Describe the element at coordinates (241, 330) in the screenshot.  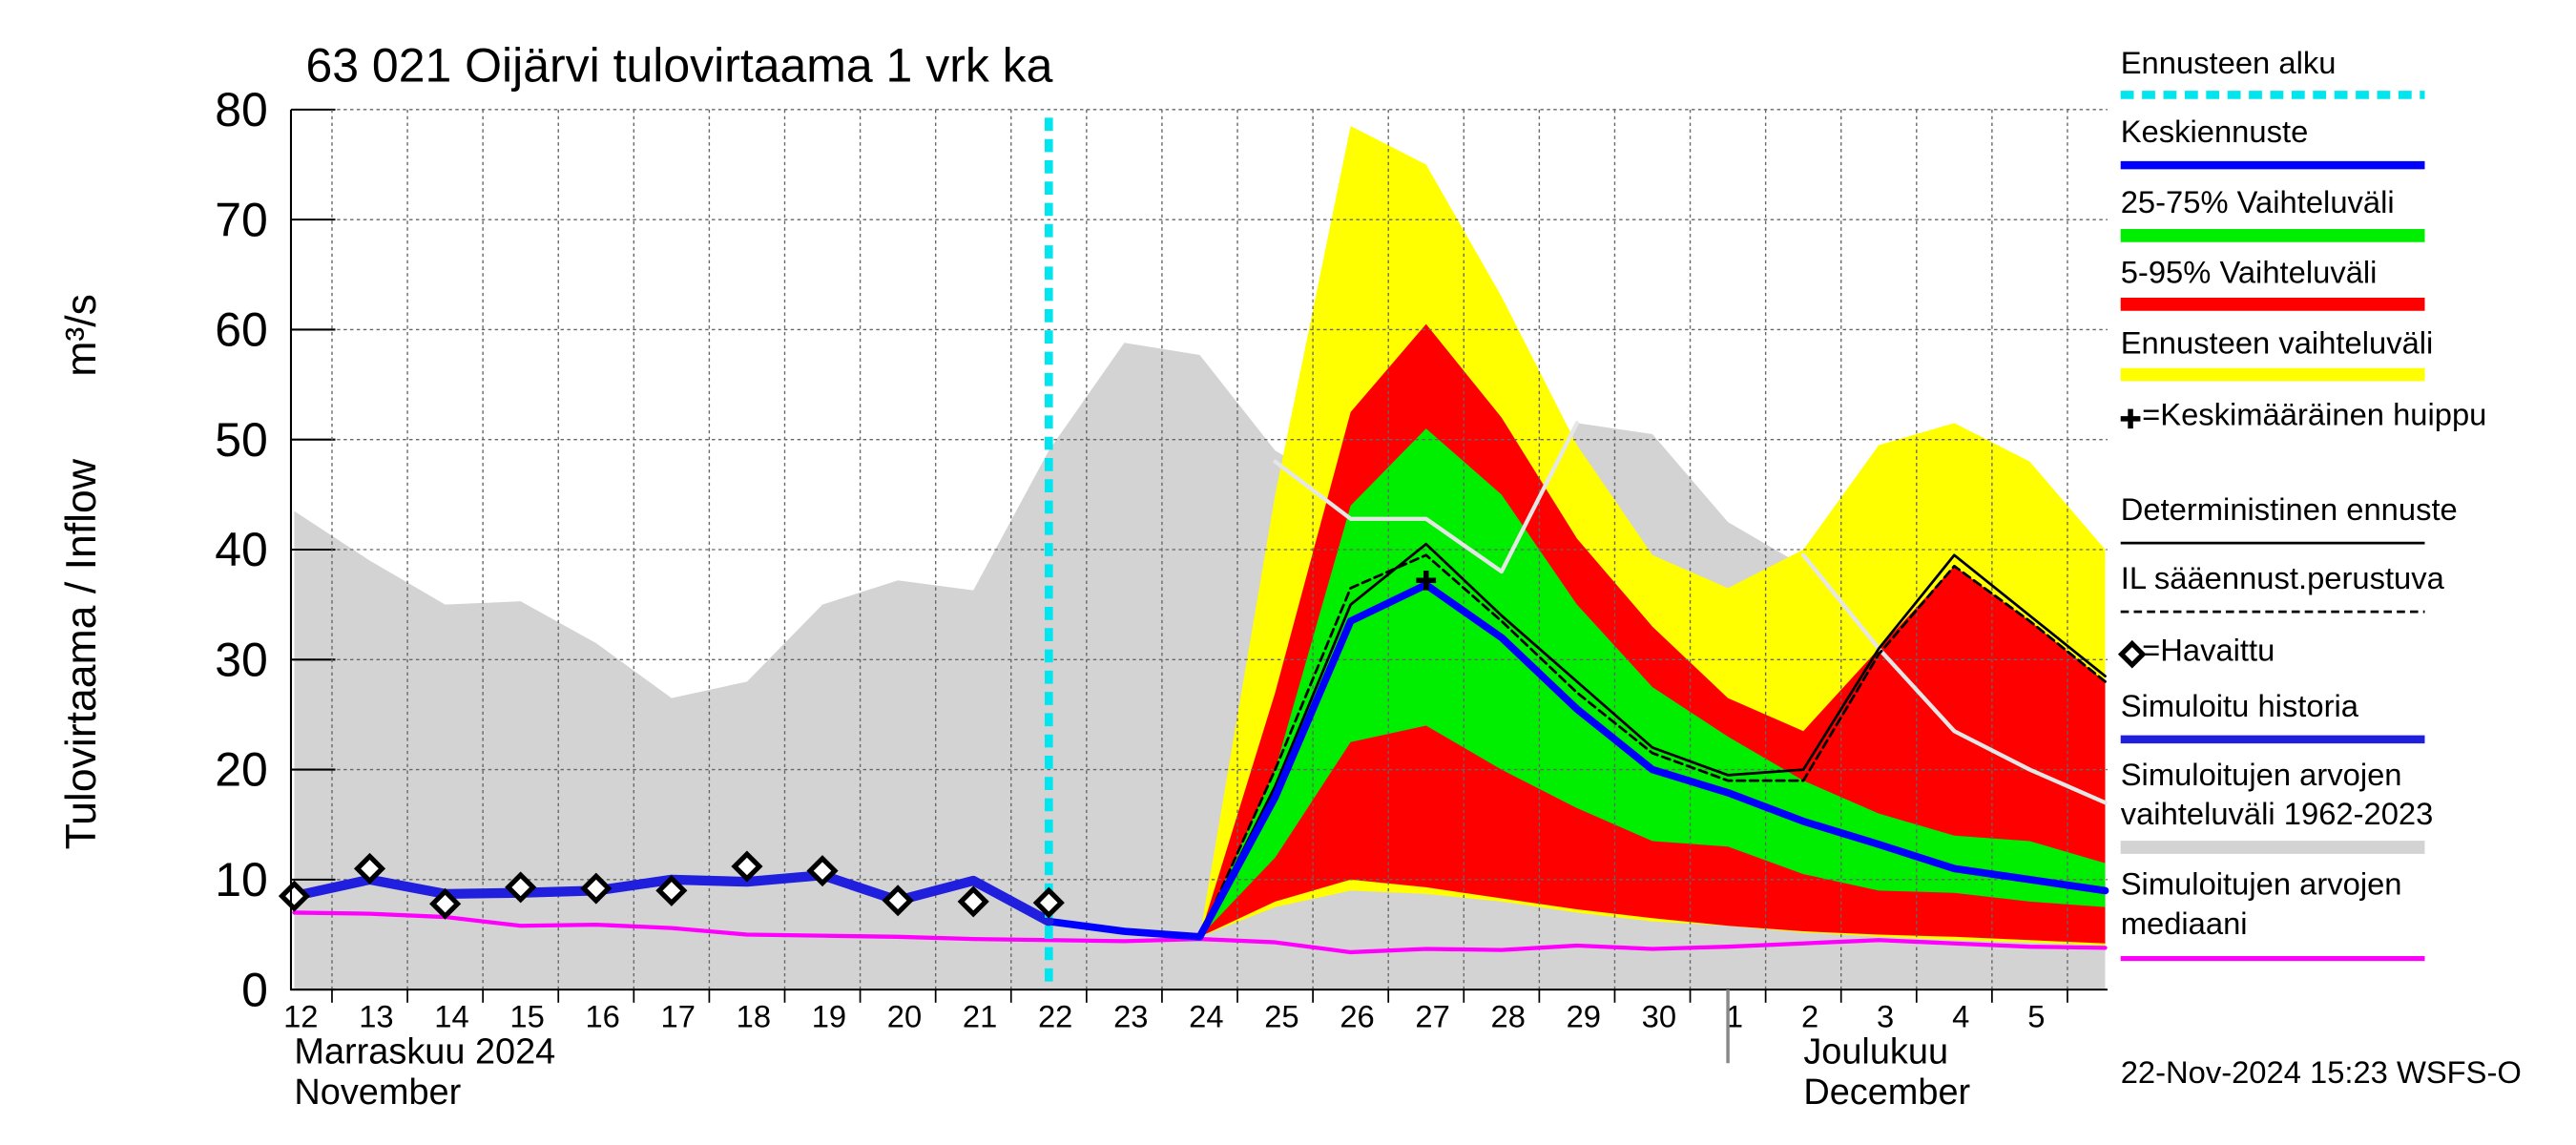
I see `y-tick-label: 60` at that location.